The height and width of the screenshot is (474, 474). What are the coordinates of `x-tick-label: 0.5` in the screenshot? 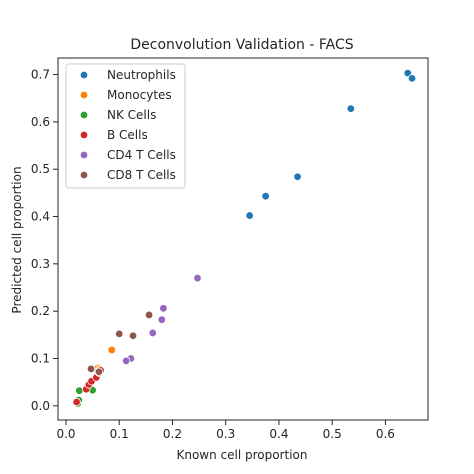 It's located at (332, 434).